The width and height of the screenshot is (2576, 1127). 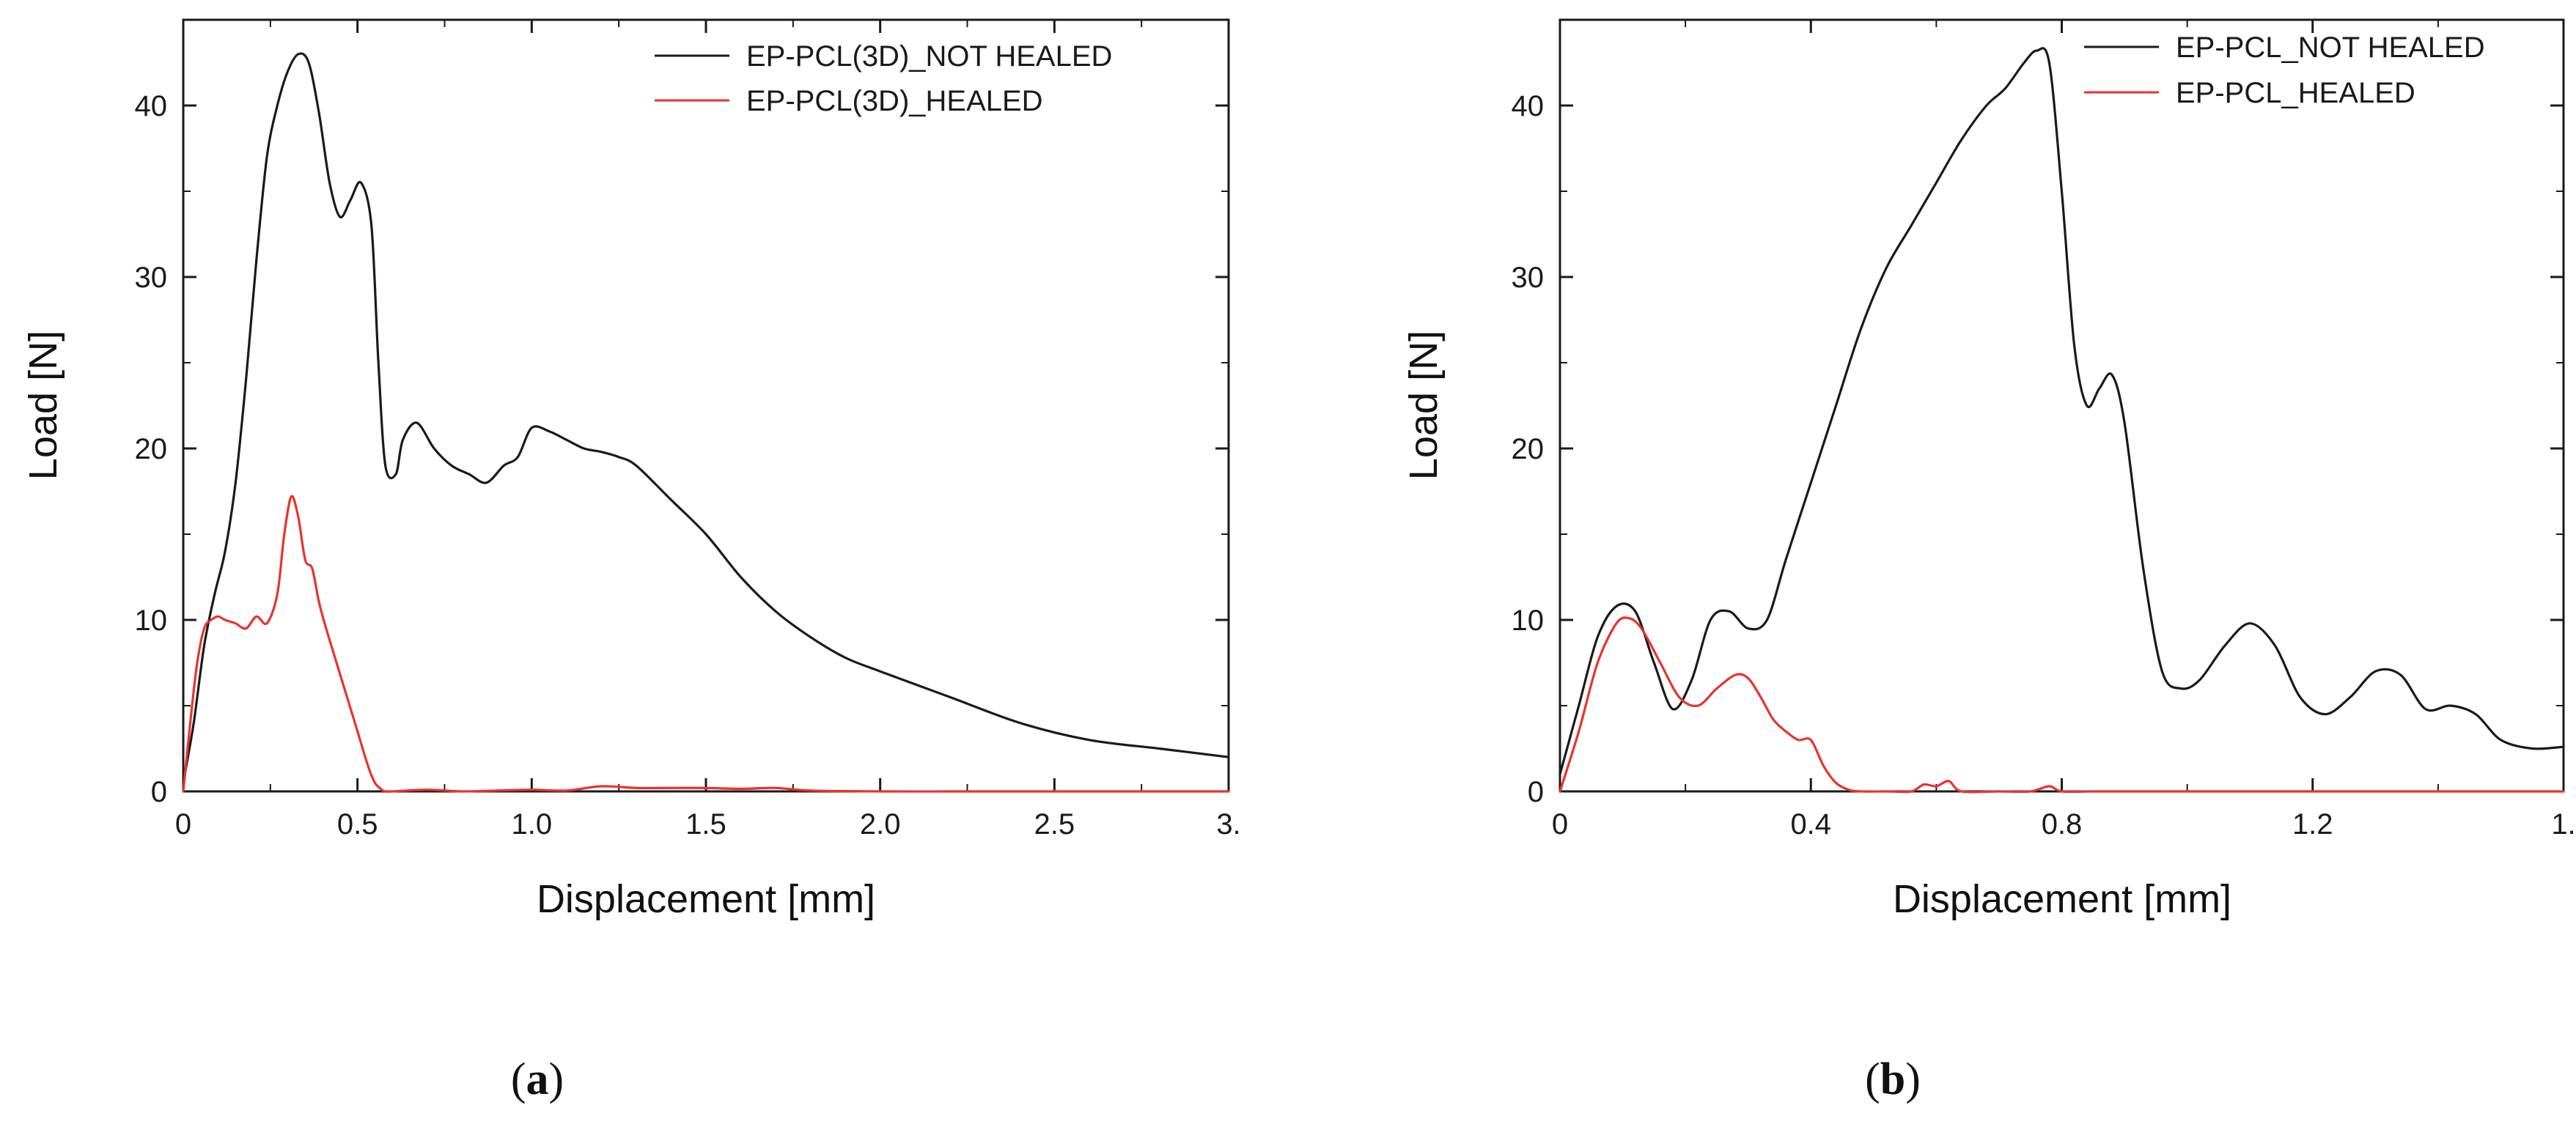 What do you see at coordinates (357, 824) in the screenshot?
I see `x-tick-label: 0.5` at bounding box center [357, 824].